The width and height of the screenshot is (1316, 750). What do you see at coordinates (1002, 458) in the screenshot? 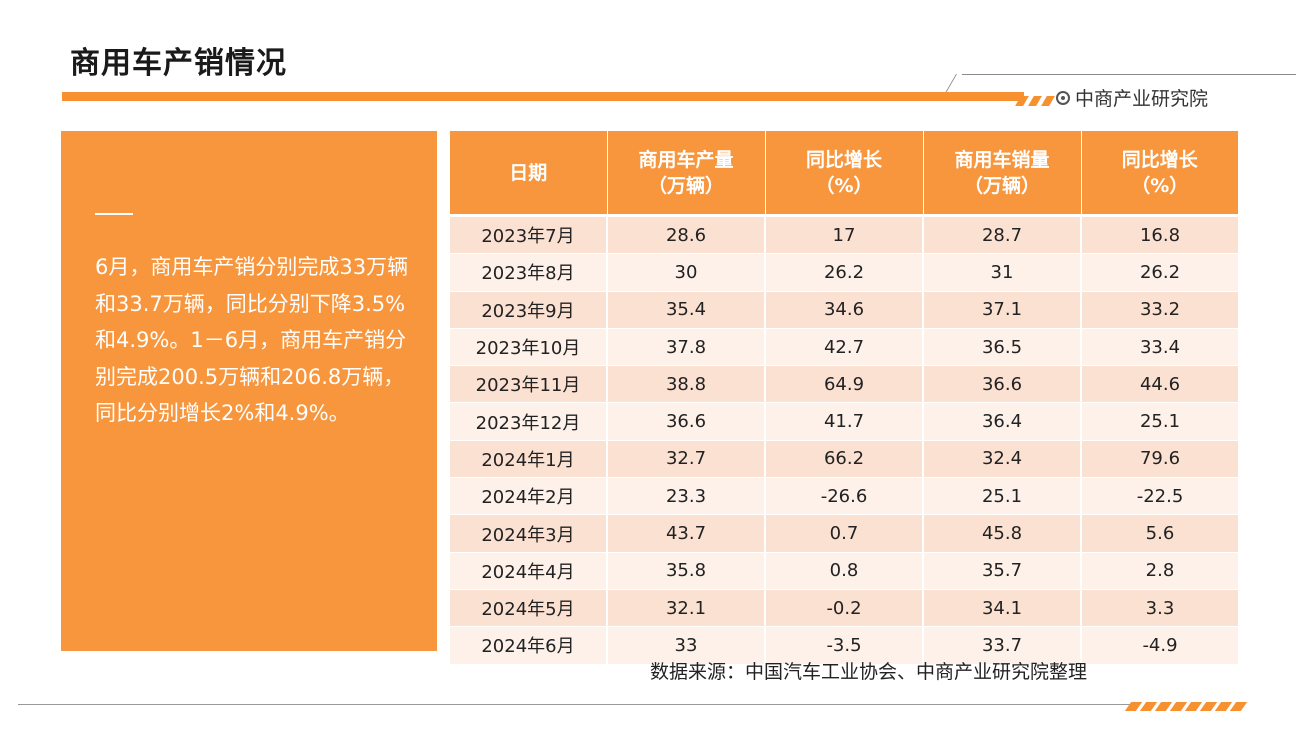
I see `value-cell: 32.4` at bounding box center [1002, 458].